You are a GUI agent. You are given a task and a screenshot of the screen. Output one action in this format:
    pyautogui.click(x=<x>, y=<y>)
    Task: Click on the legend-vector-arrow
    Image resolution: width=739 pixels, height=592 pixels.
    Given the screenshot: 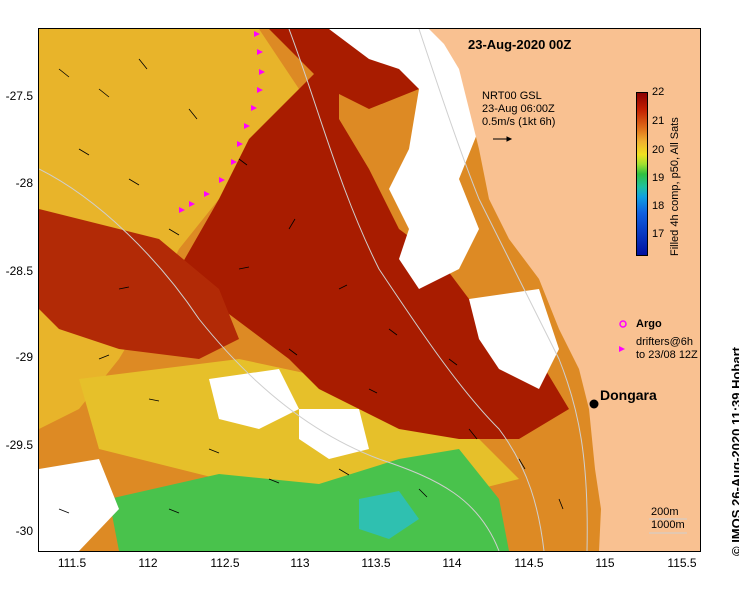 What is the action you would take?
    pyautogui.click(x=503, y=139)
    